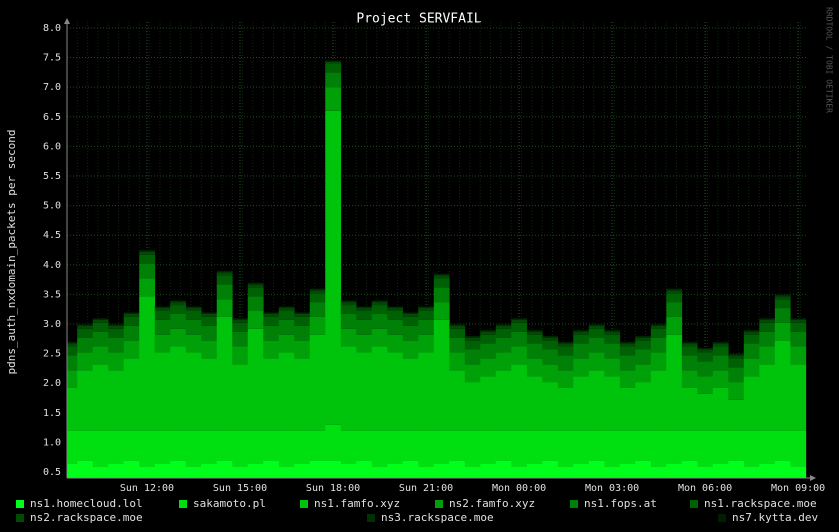  What do you see at coordinates (229, 503) in the screenshot?
I see `legend-label: sakamoto.pl` at bounding box center [229, 503].